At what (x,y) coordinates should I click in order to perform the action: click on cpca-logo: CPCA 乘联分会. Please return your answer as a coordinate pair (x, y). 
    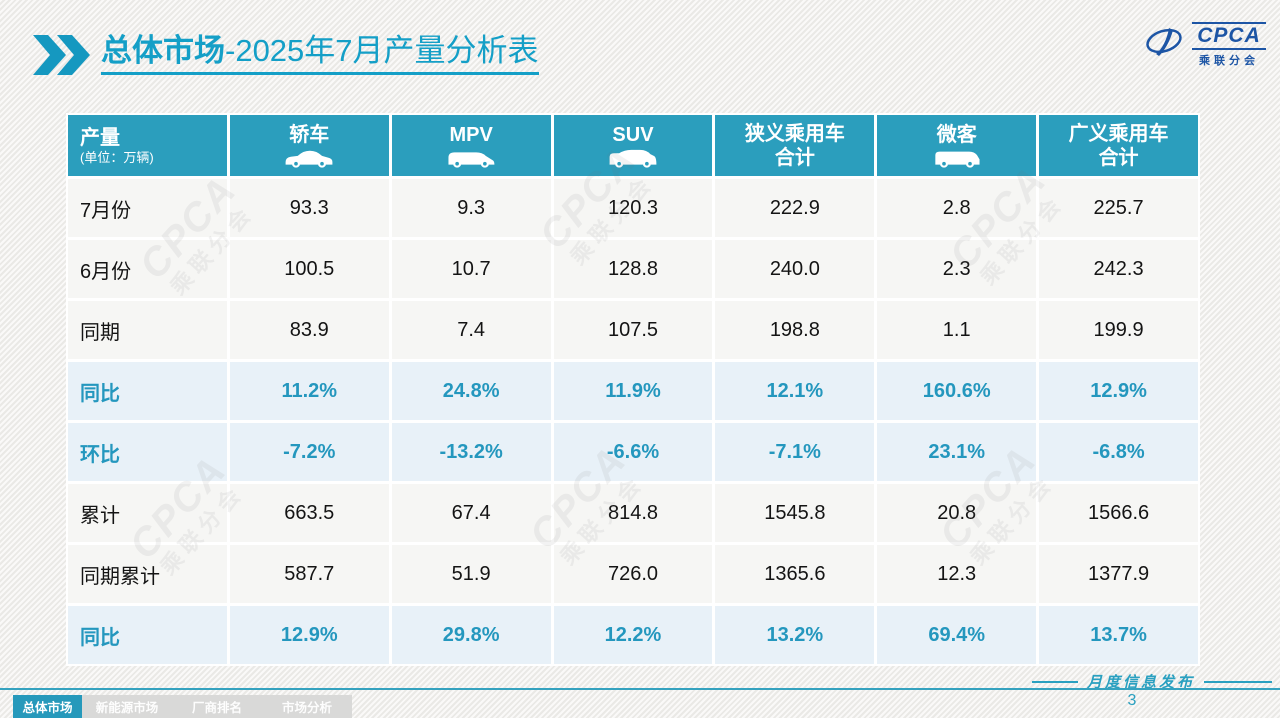
    Looking at the image, I should click on (1204, 45).